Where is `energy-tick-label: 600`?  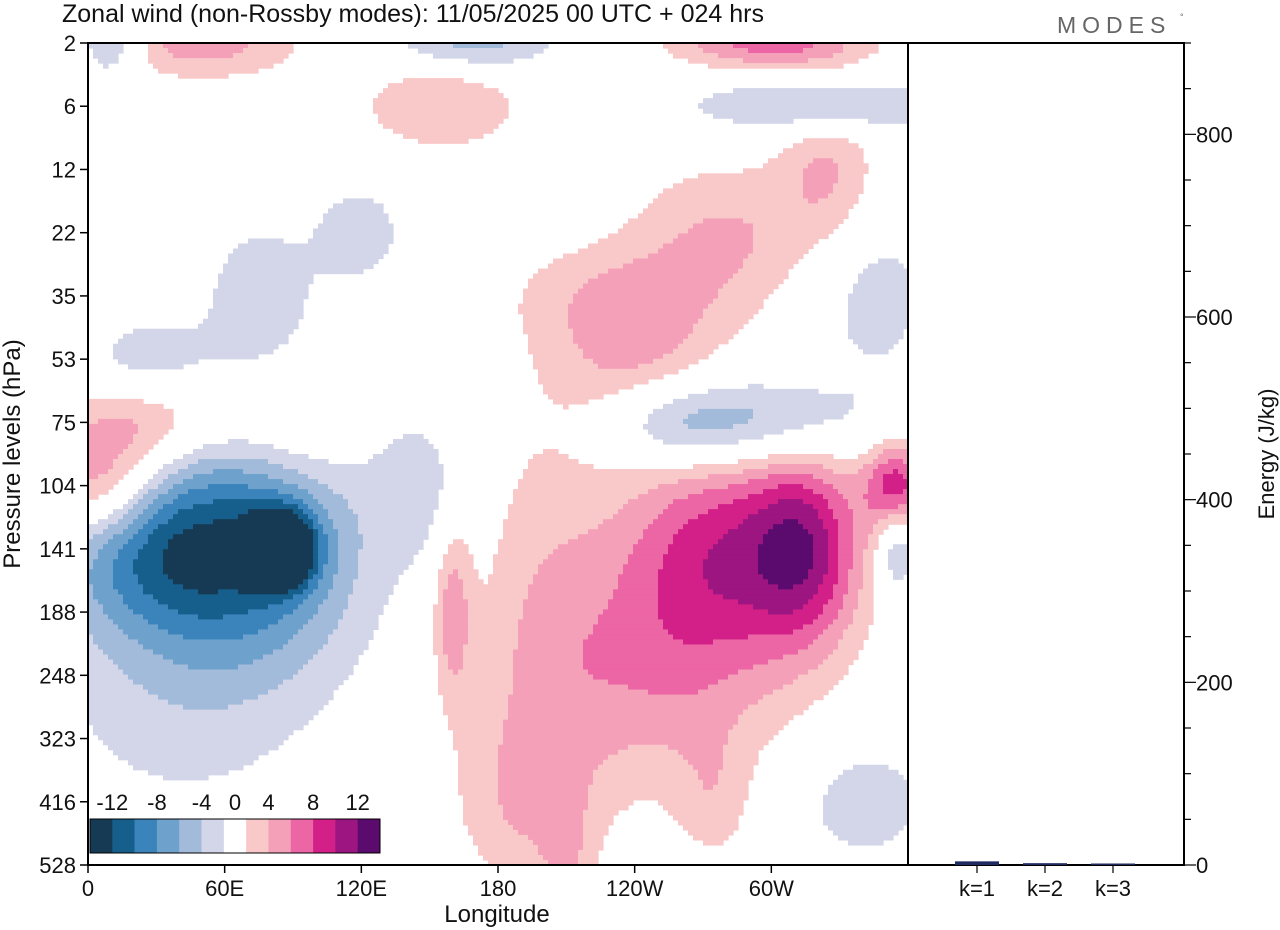
energy-tick-label: 600 is located at coordinates (1214, 317).